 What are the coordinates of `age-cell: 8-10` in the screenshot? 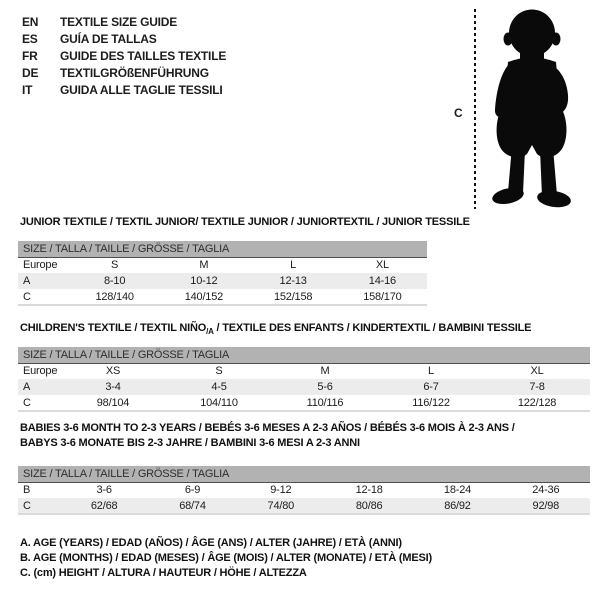 It's located at (115, 281).